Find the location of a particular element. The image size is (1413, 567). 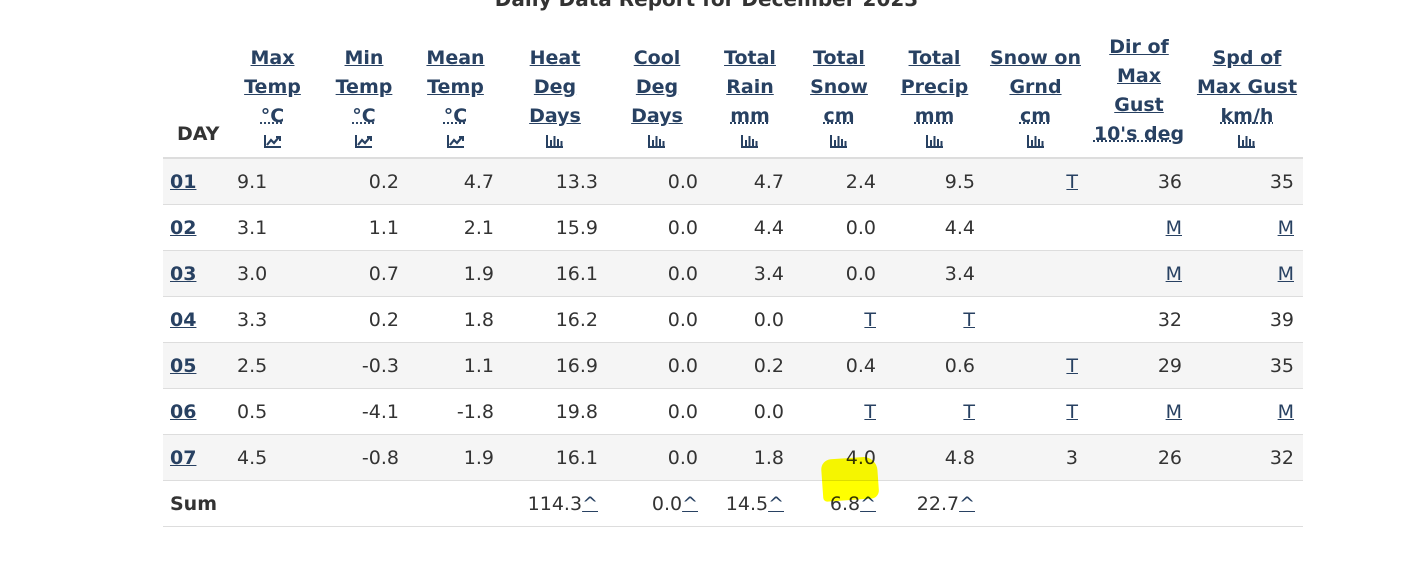

cell-value: 0.6 is located at coordinates (959, 365).